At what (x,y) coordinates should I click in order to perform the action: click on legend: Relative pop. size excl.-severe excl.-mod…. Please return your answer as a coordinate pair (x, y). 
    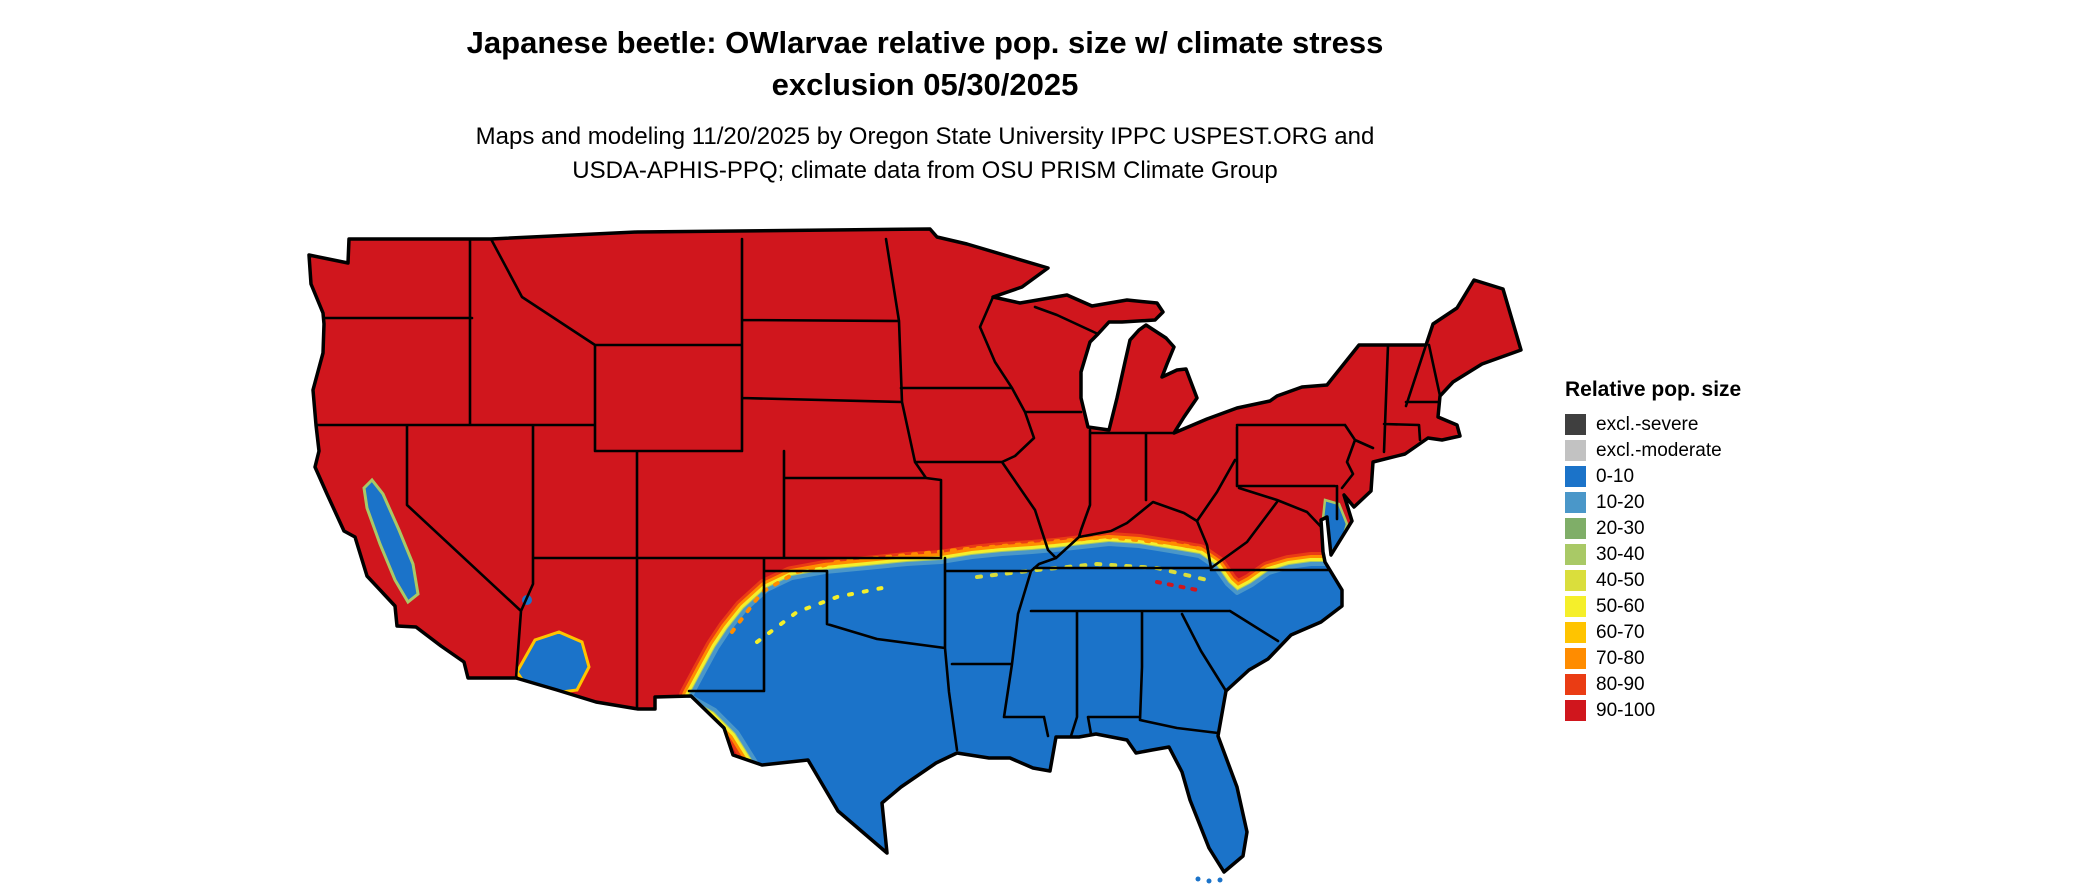
    Looking at the image, I should click on (1715, 552).